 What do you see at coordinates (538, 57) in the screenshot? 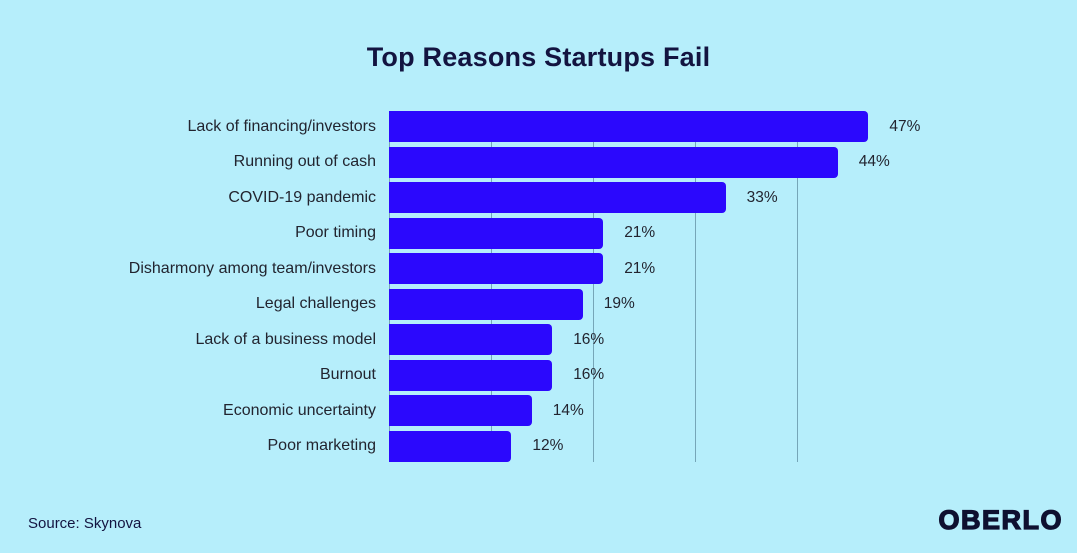
I see `chart-title: Top Reasons Startups Fail` at bounding box center [538, 57].